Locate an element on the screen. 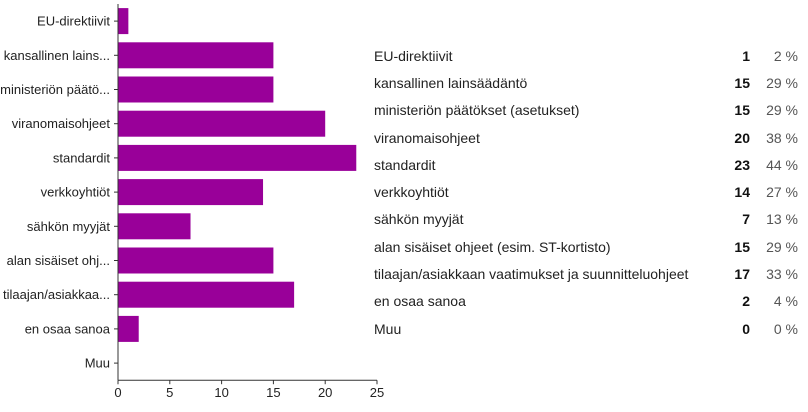 The height and width of the screenshot is (412, 808). summary-percentage: 44 % is located at coordinates (782, 164).